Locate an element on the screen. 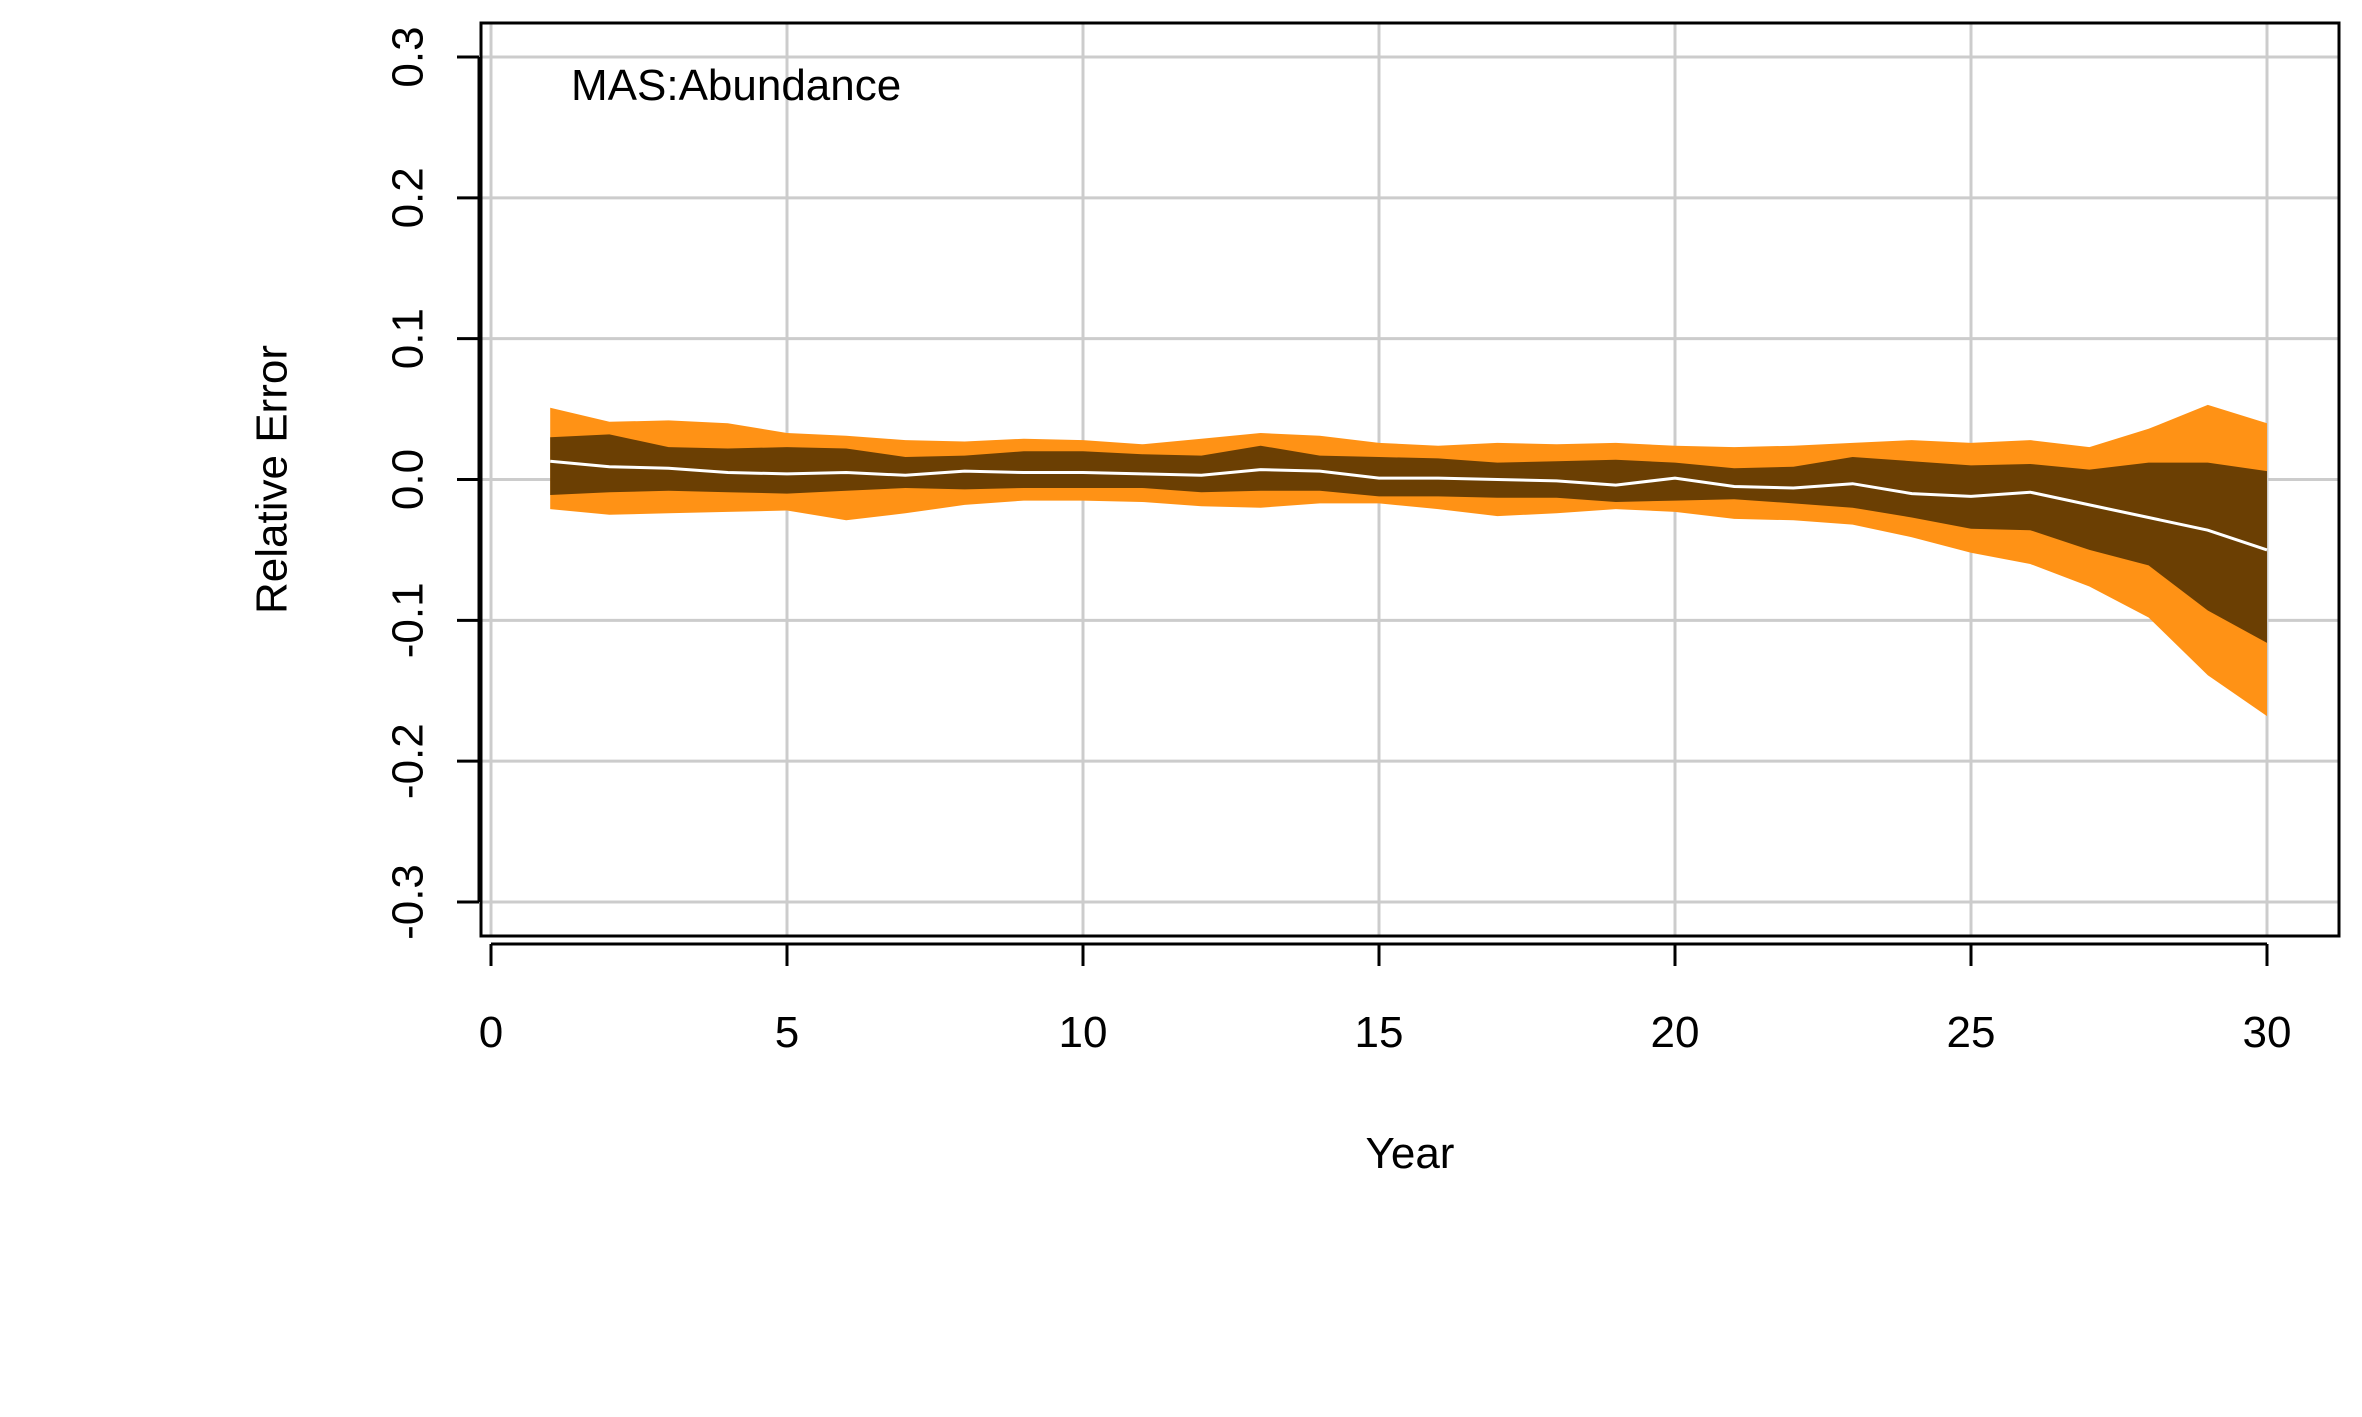  median-layer is located at coordinates (1409, 505).